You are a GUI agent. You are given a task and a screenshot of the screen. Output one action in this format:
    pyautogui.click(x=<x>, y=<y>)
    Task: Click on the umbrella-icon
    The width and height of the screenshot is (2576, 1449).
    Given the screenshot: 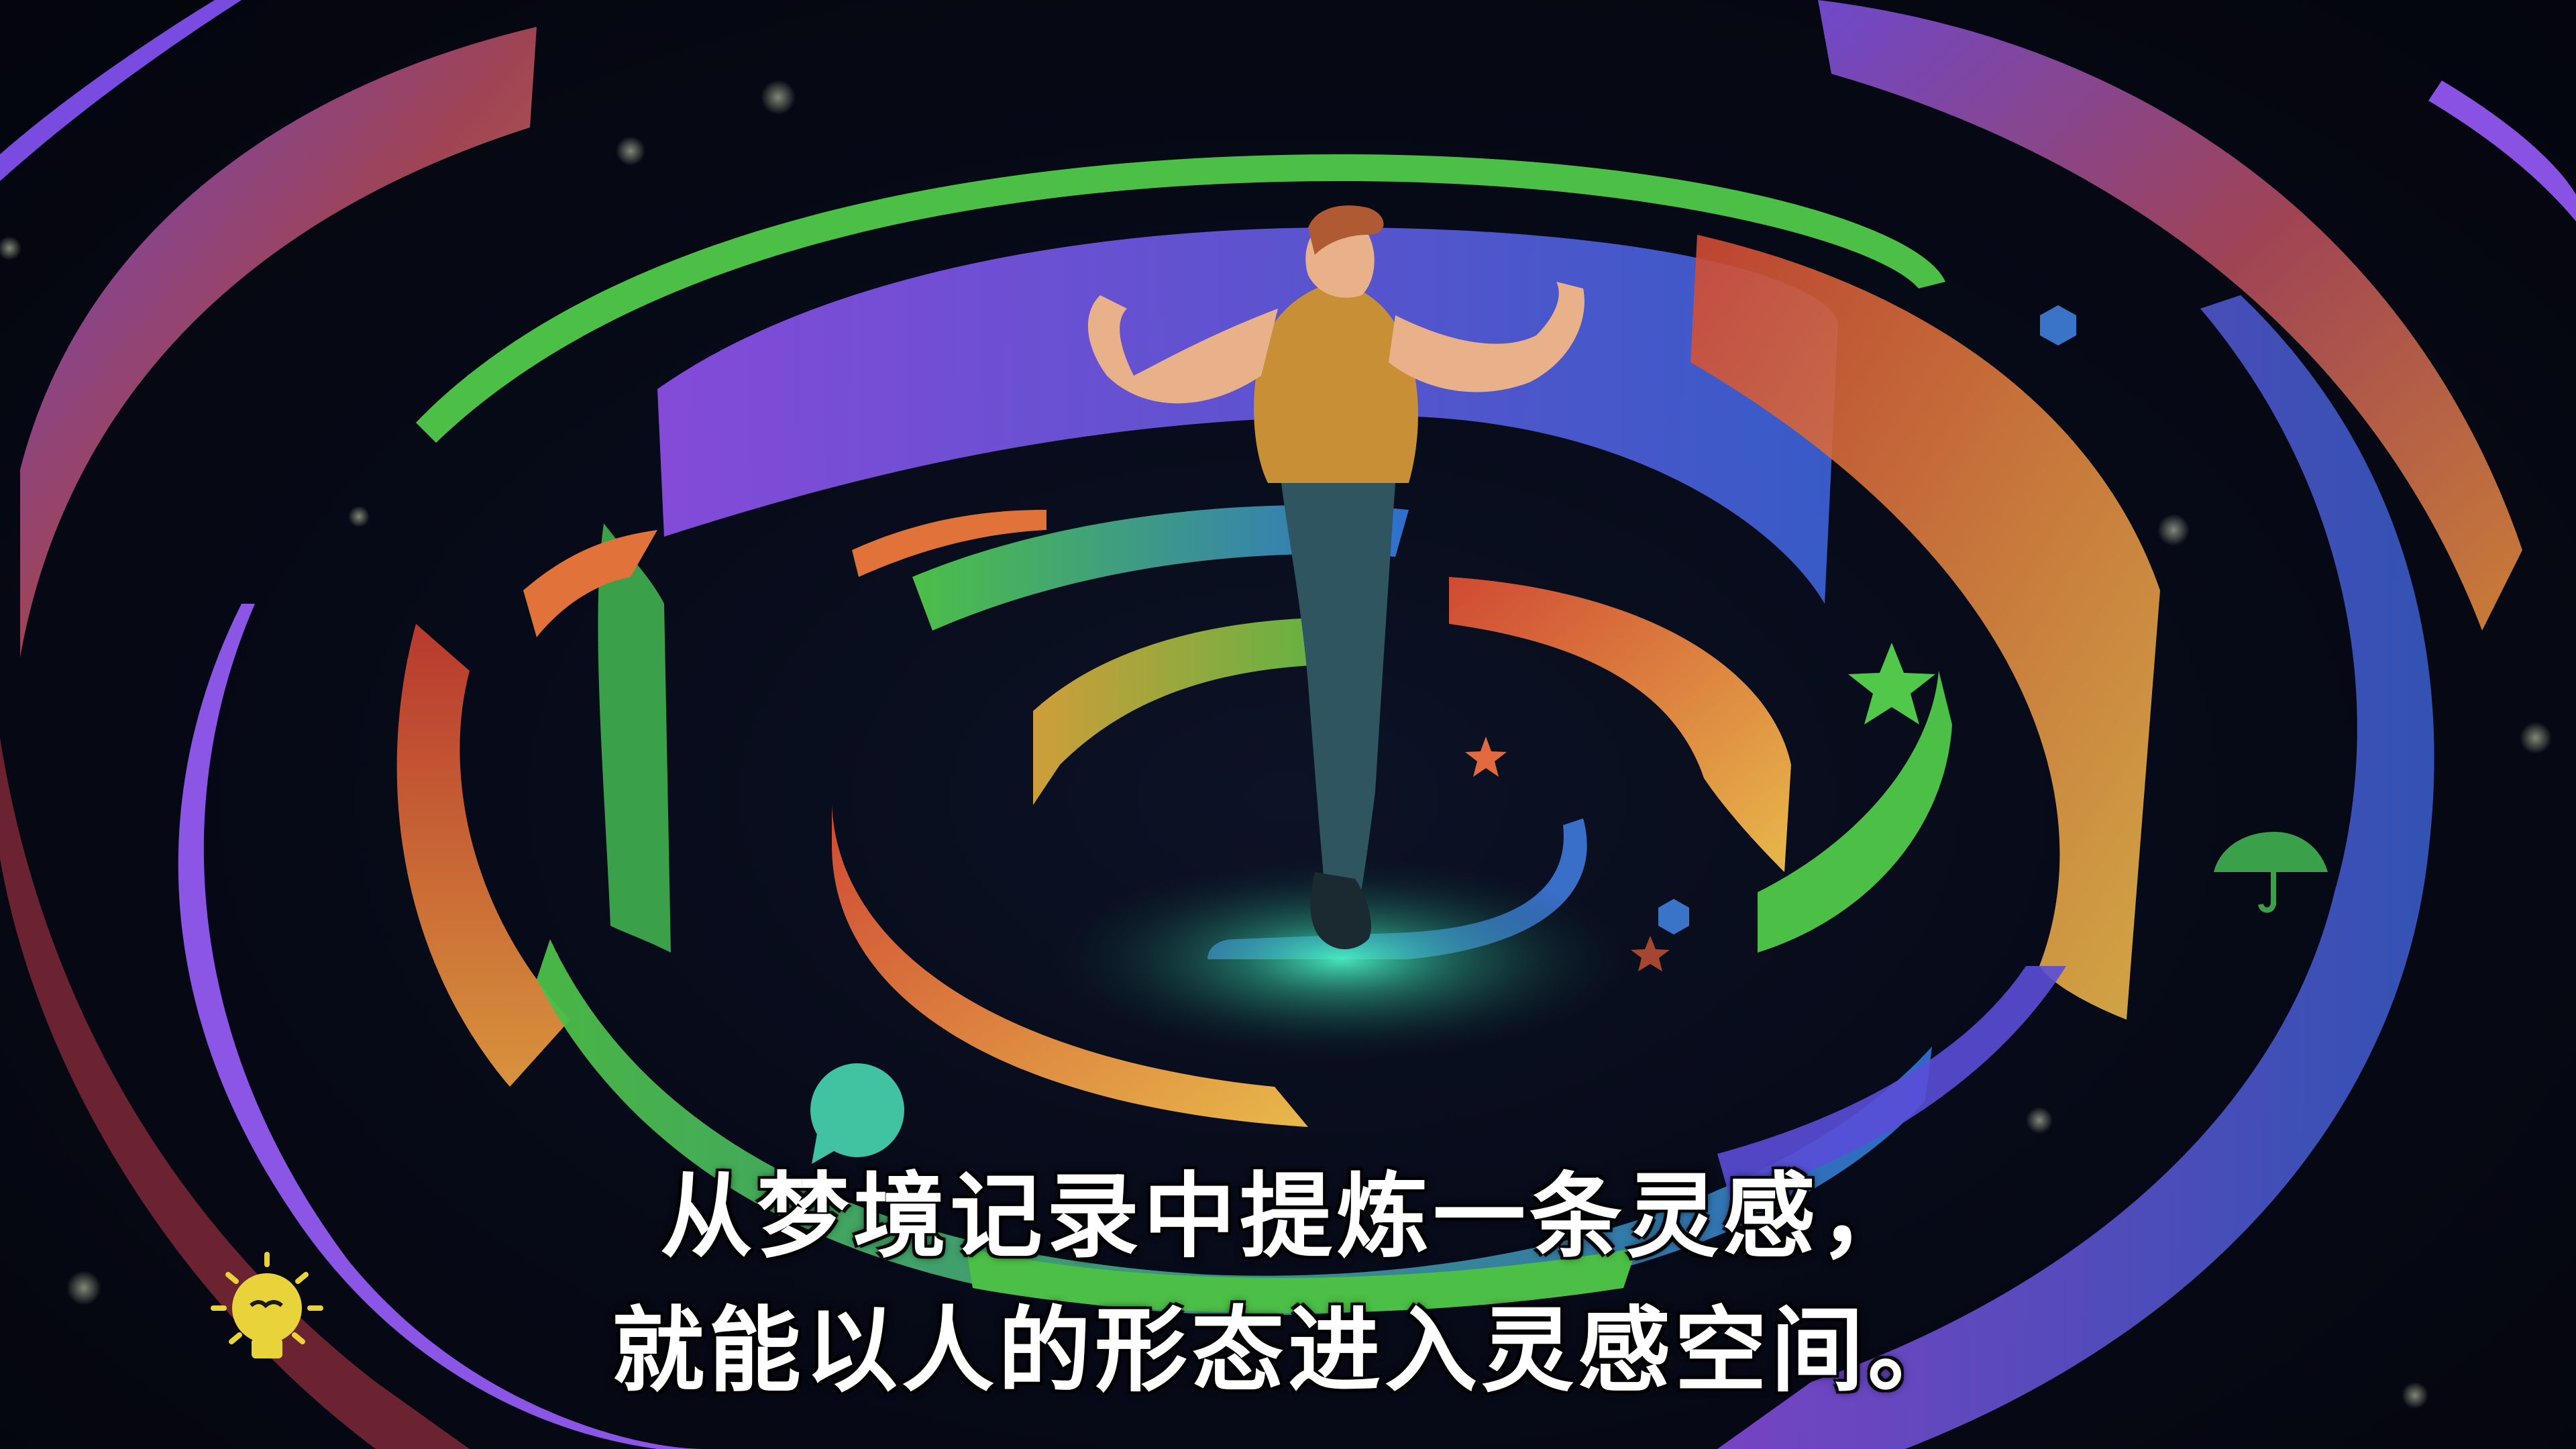 What is the action you would take?
    pyautogui.click(x=2271, y=872)
    